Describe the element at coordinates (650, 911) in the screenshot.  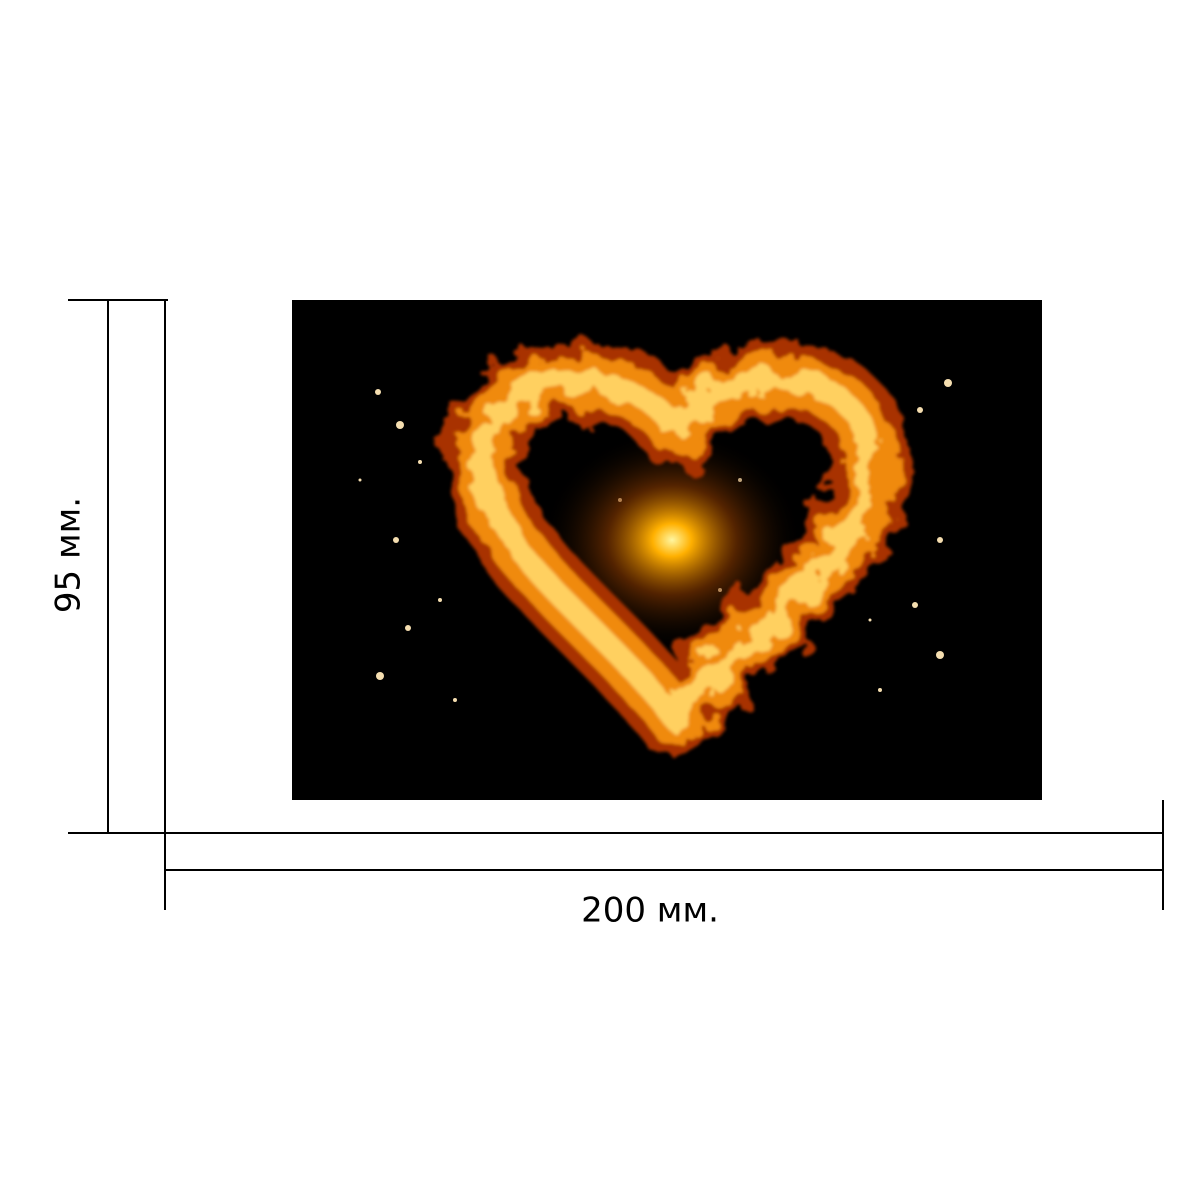
I see `width-label: 200 мм.` at that location.